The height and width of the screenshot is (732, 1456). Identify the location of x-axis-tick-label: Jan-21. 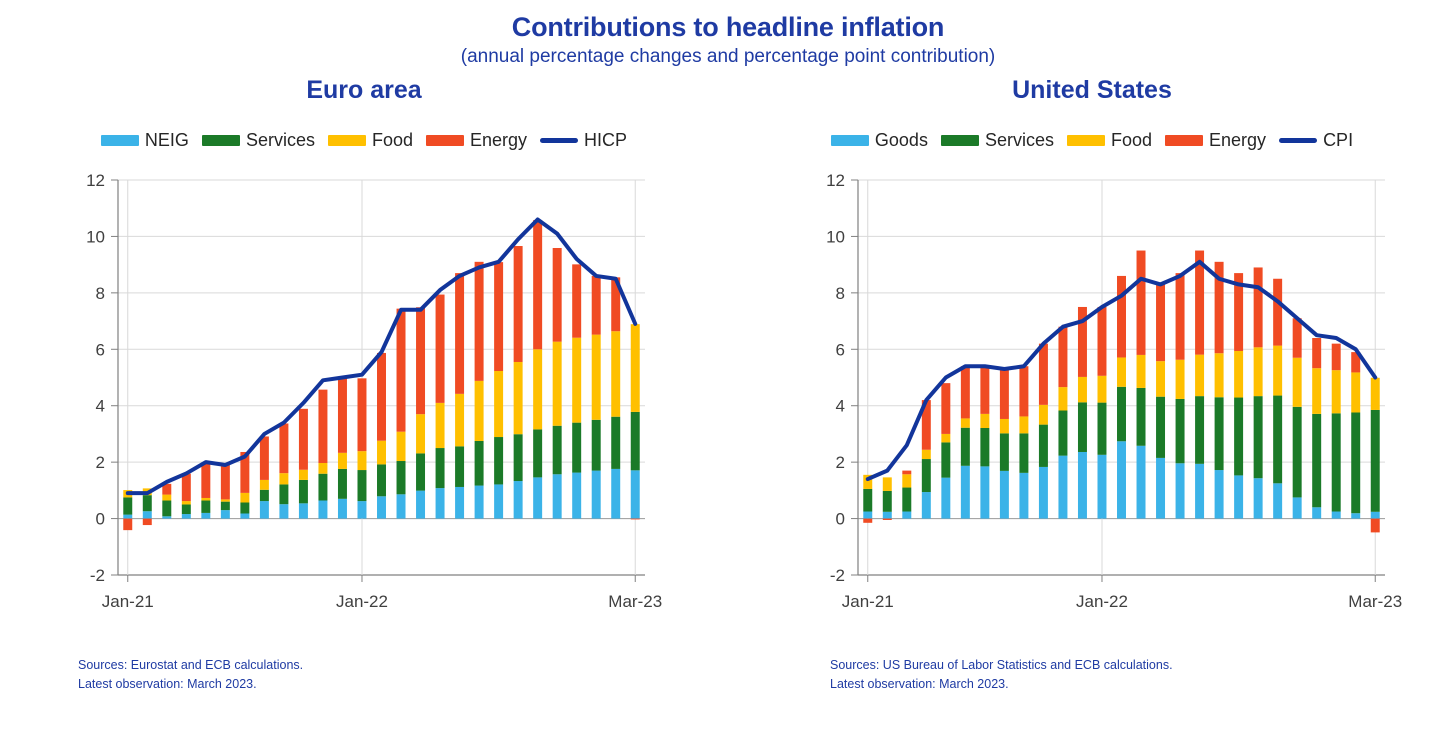
(128, 601).